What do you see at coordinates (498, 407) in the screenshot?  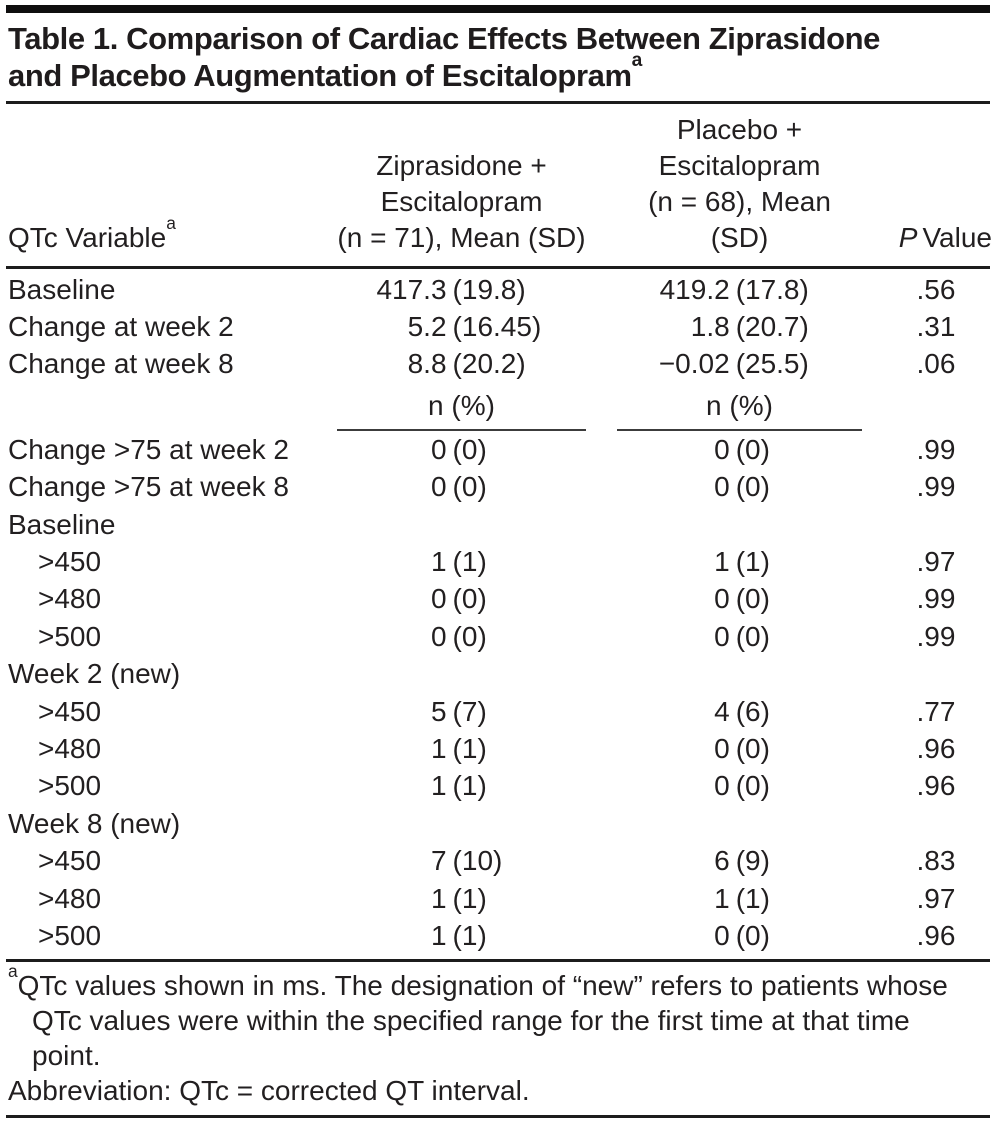 I see `n-percent-subheader-row: n (%) n (%)` at bounding box center [498, 407].